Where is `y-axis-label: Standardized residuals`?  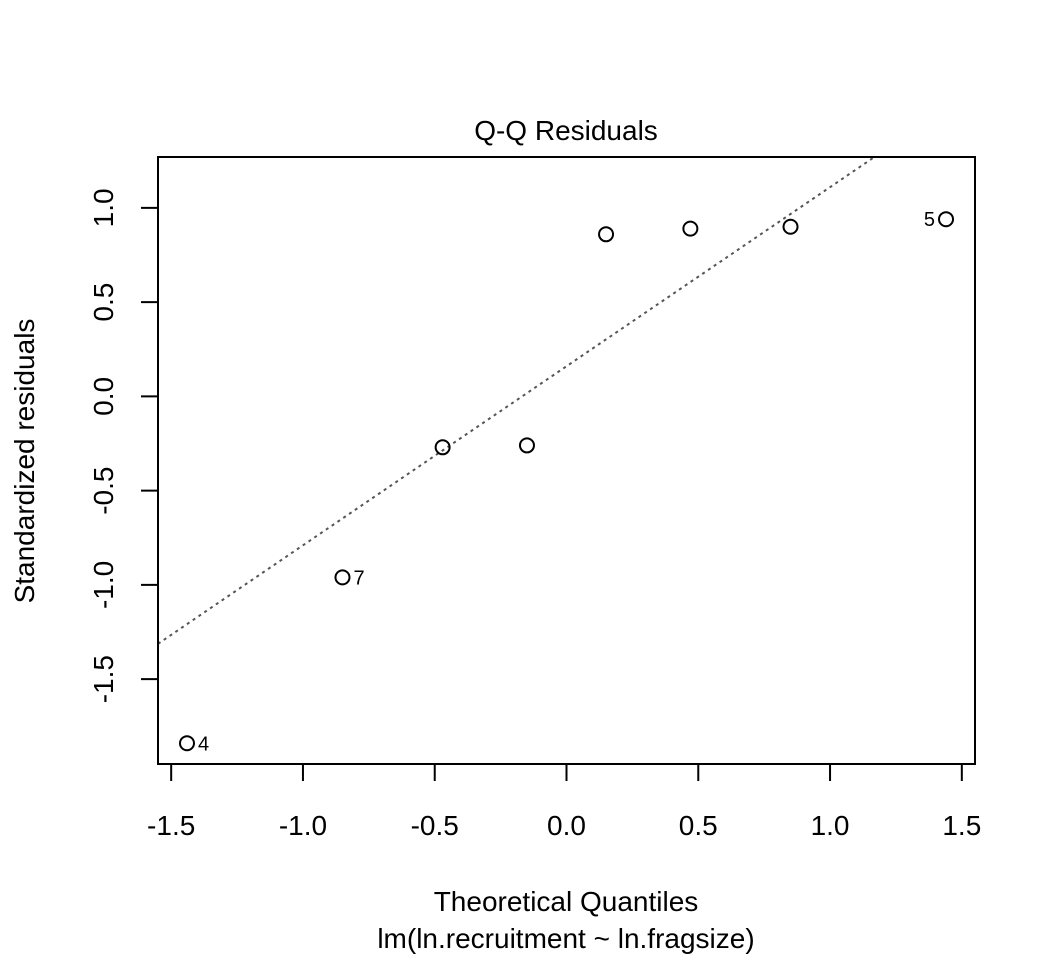 y-axis-label: Standardized residuals is located at coordinates (24, 461).